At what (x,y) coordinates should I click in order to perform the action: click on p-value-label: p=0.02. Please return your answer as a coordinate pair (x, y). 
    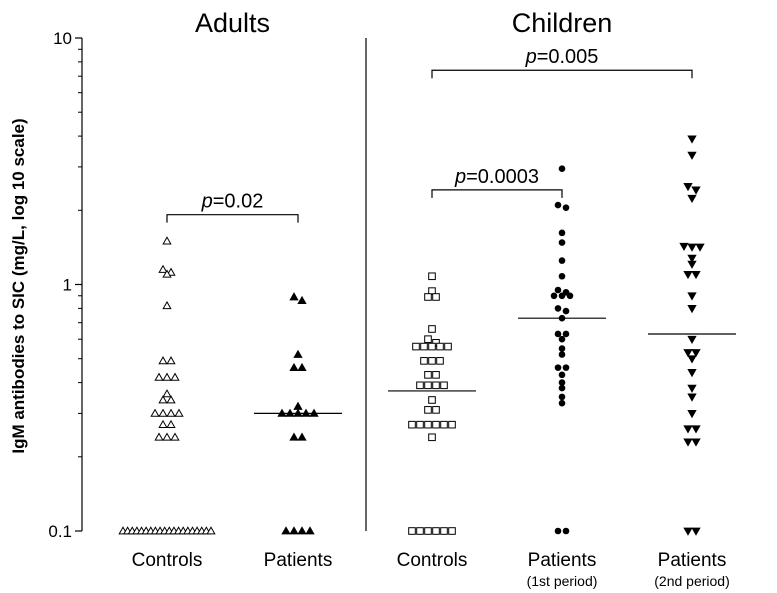
    Looking at the image, I should click on (232, 202).